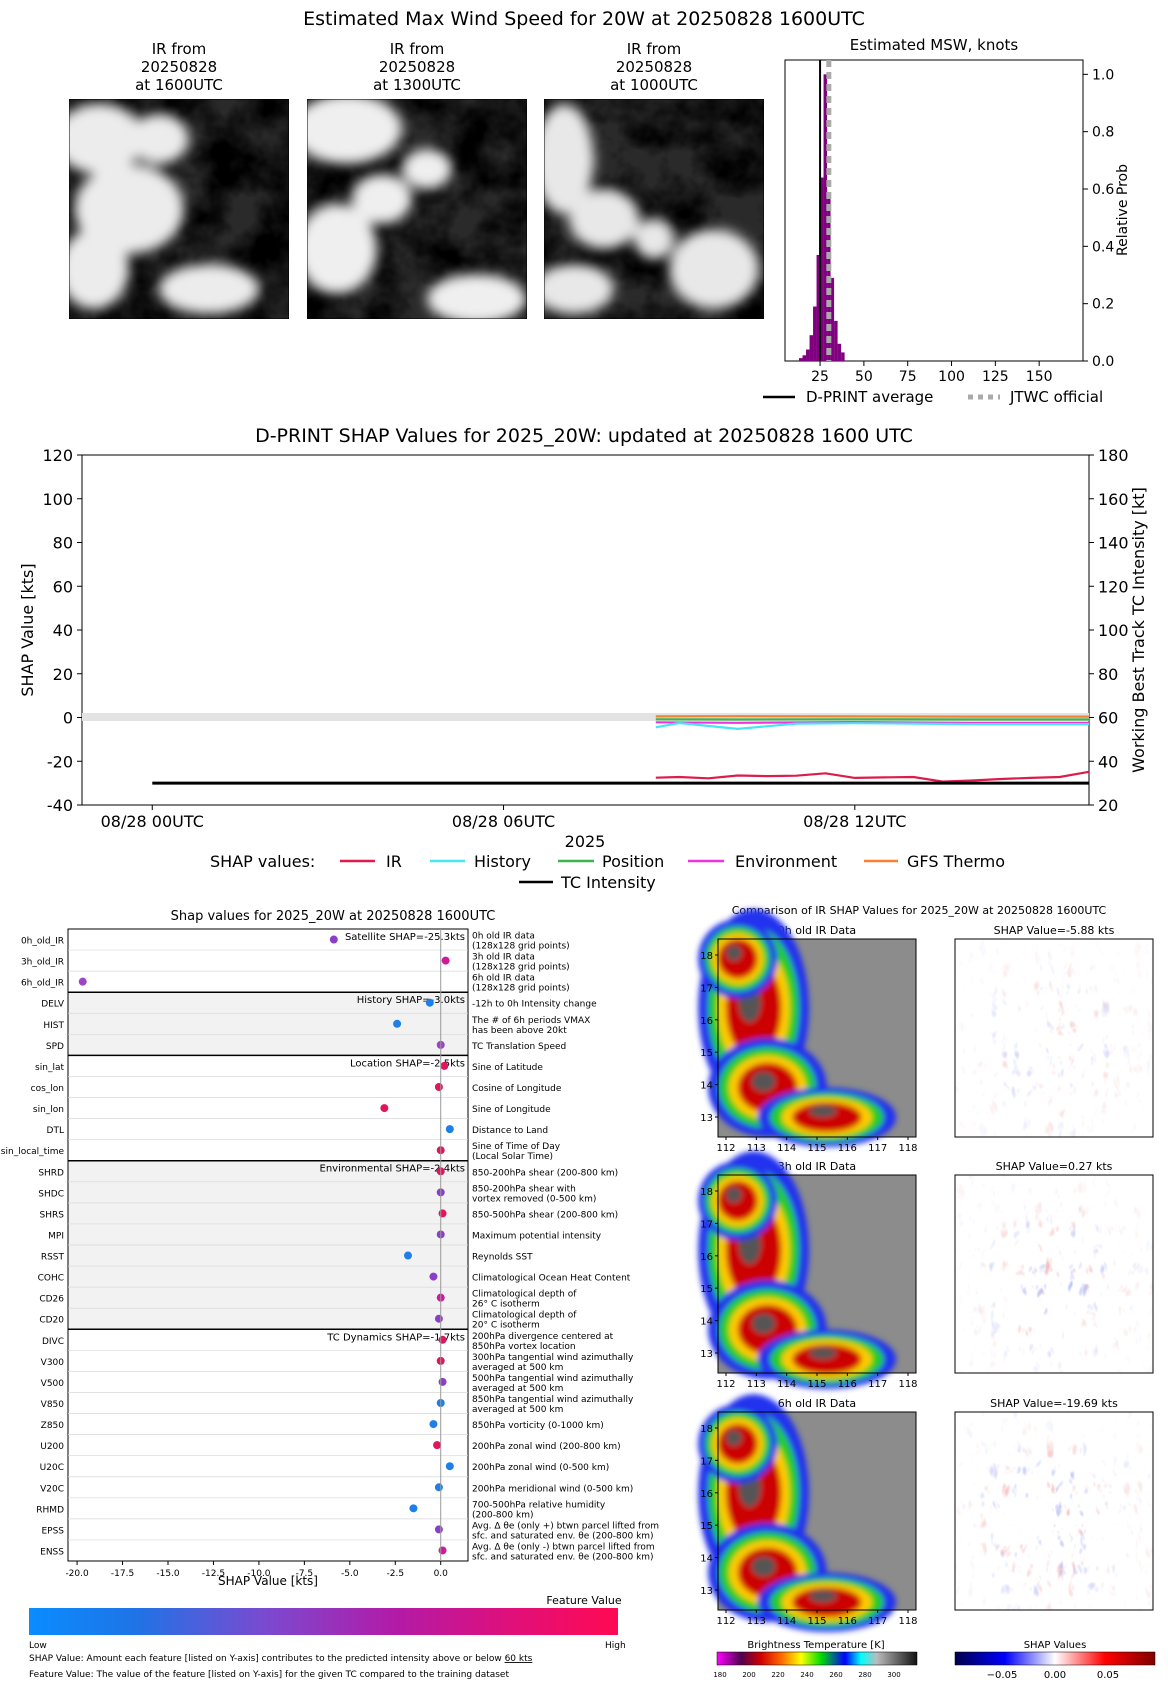  Describe the element at coordinates (60, 805) in the screenshot. I see `ts-ytick-label: -40` at that location.